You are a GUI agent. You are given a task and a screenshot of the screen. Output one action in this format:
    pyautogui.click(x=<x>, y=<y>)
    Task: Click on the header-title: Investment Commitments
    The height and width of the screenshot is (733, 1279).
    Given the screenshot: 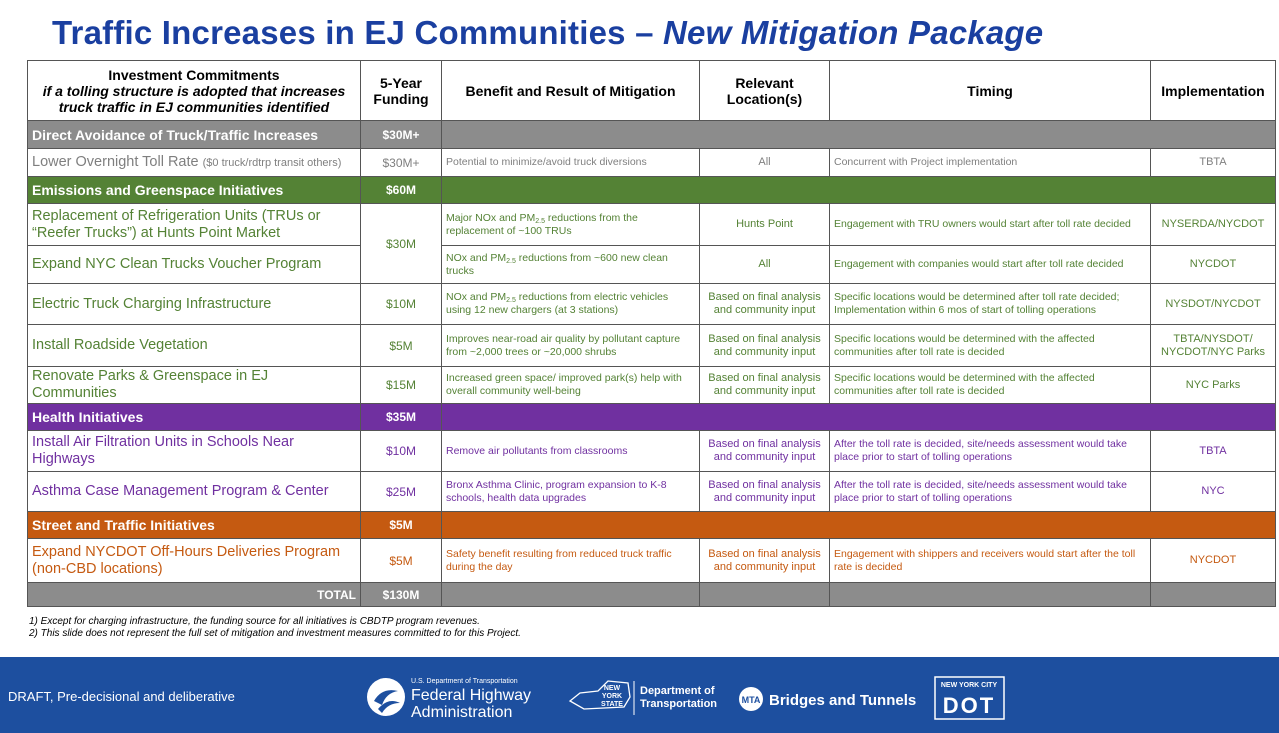 What is the action you would take?
    pyautogui.click(x=194, y=74)
    